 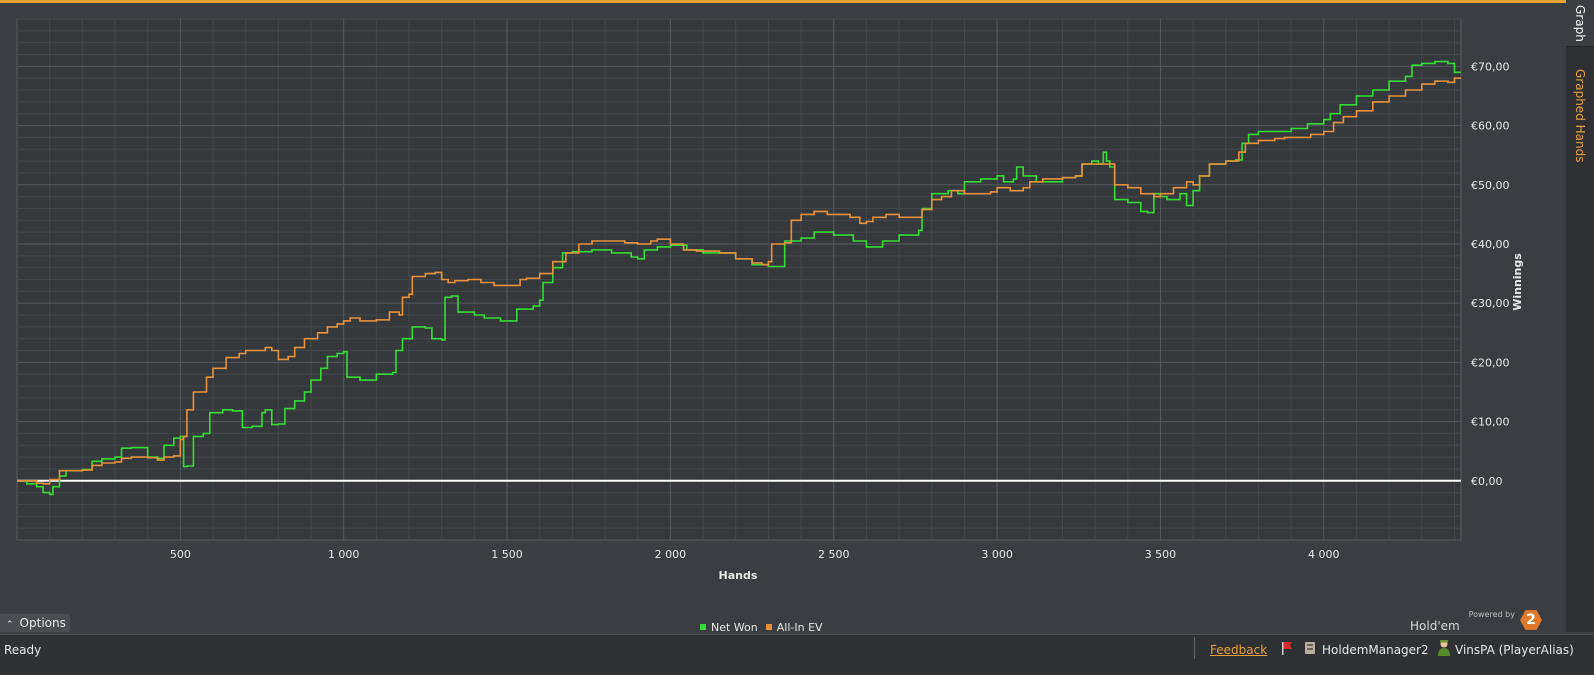 I want to click on tab-graph: Graph, so click(x=1580, y=23).